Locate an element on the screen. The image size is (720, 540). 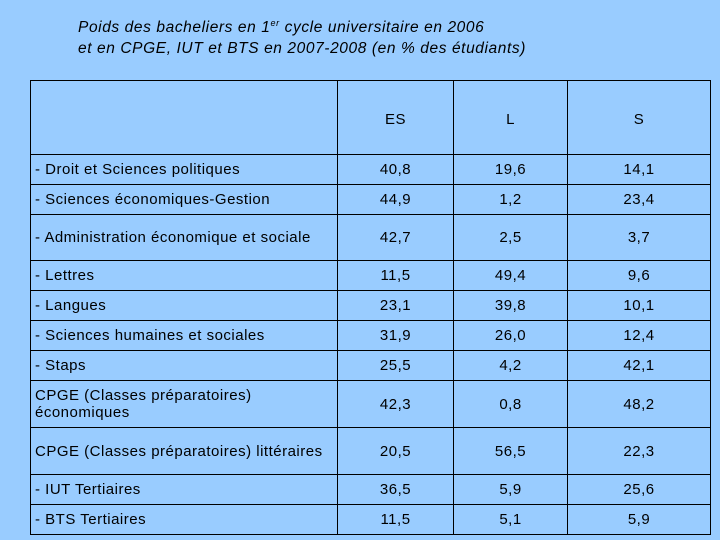
cell-es: 20,5 is located at coordinates (395, 451).